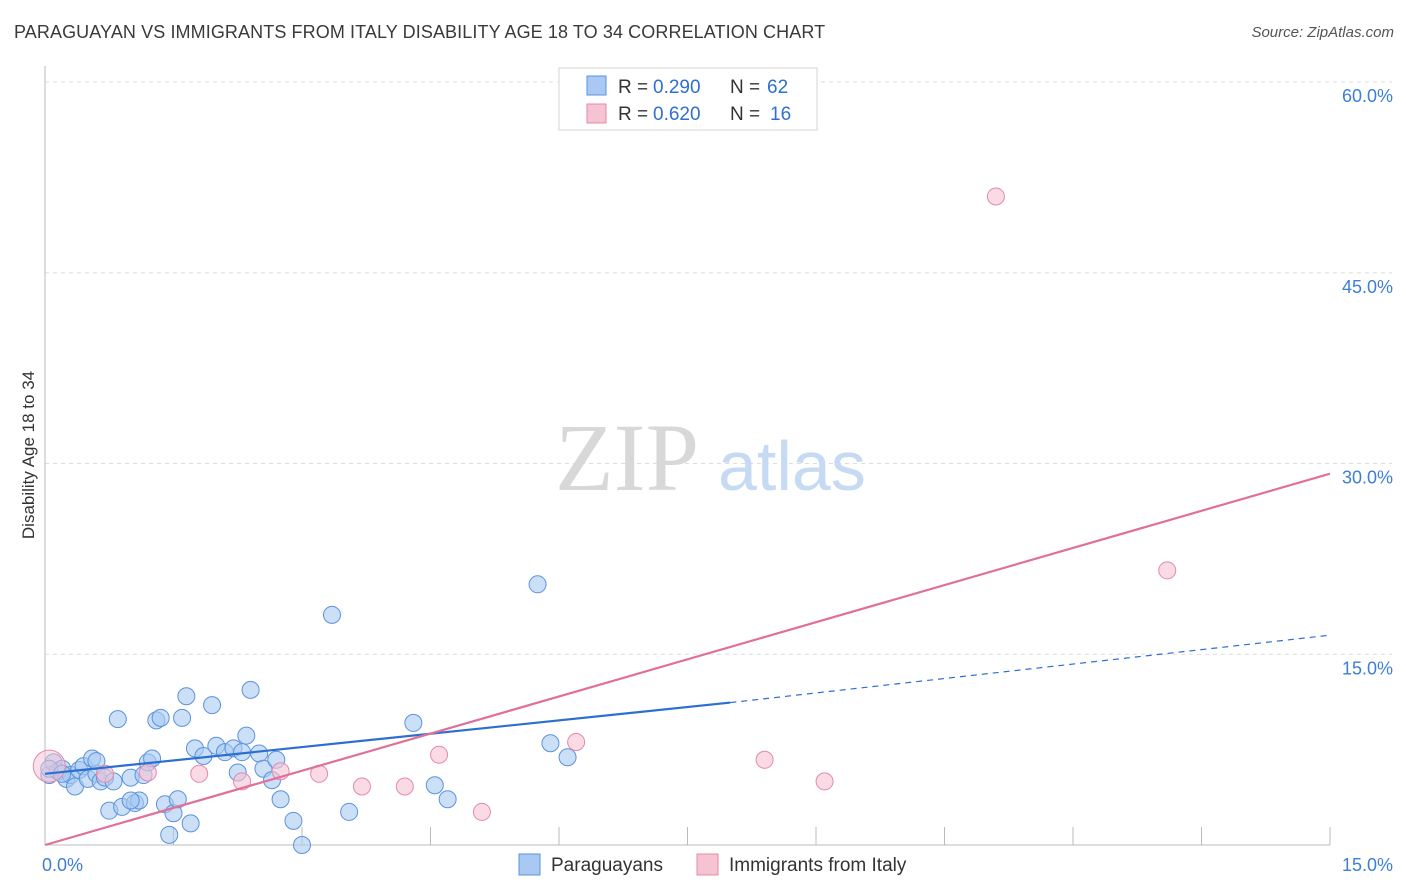 This screenshot has width=1406, height=892. Describe the element at coordinates (707, 864) in the screenshot. I see `bottom-swatch-italy` at that location.